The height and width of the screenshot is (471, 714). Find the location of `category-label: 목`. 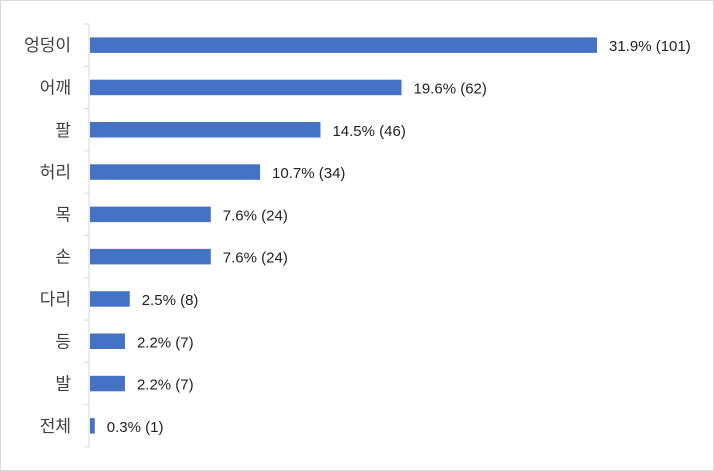

category-label: 목 is located at coordinates (63, 215).